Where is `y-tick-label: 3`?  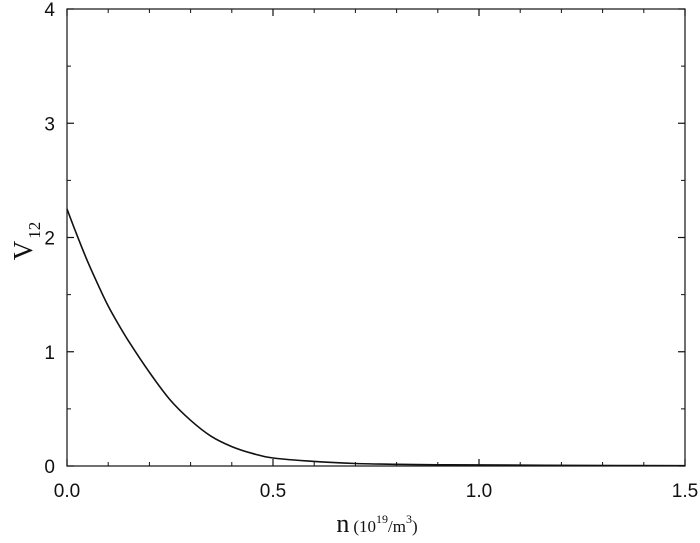
y-tick-label: 3 is located at coordinates (49, 124).